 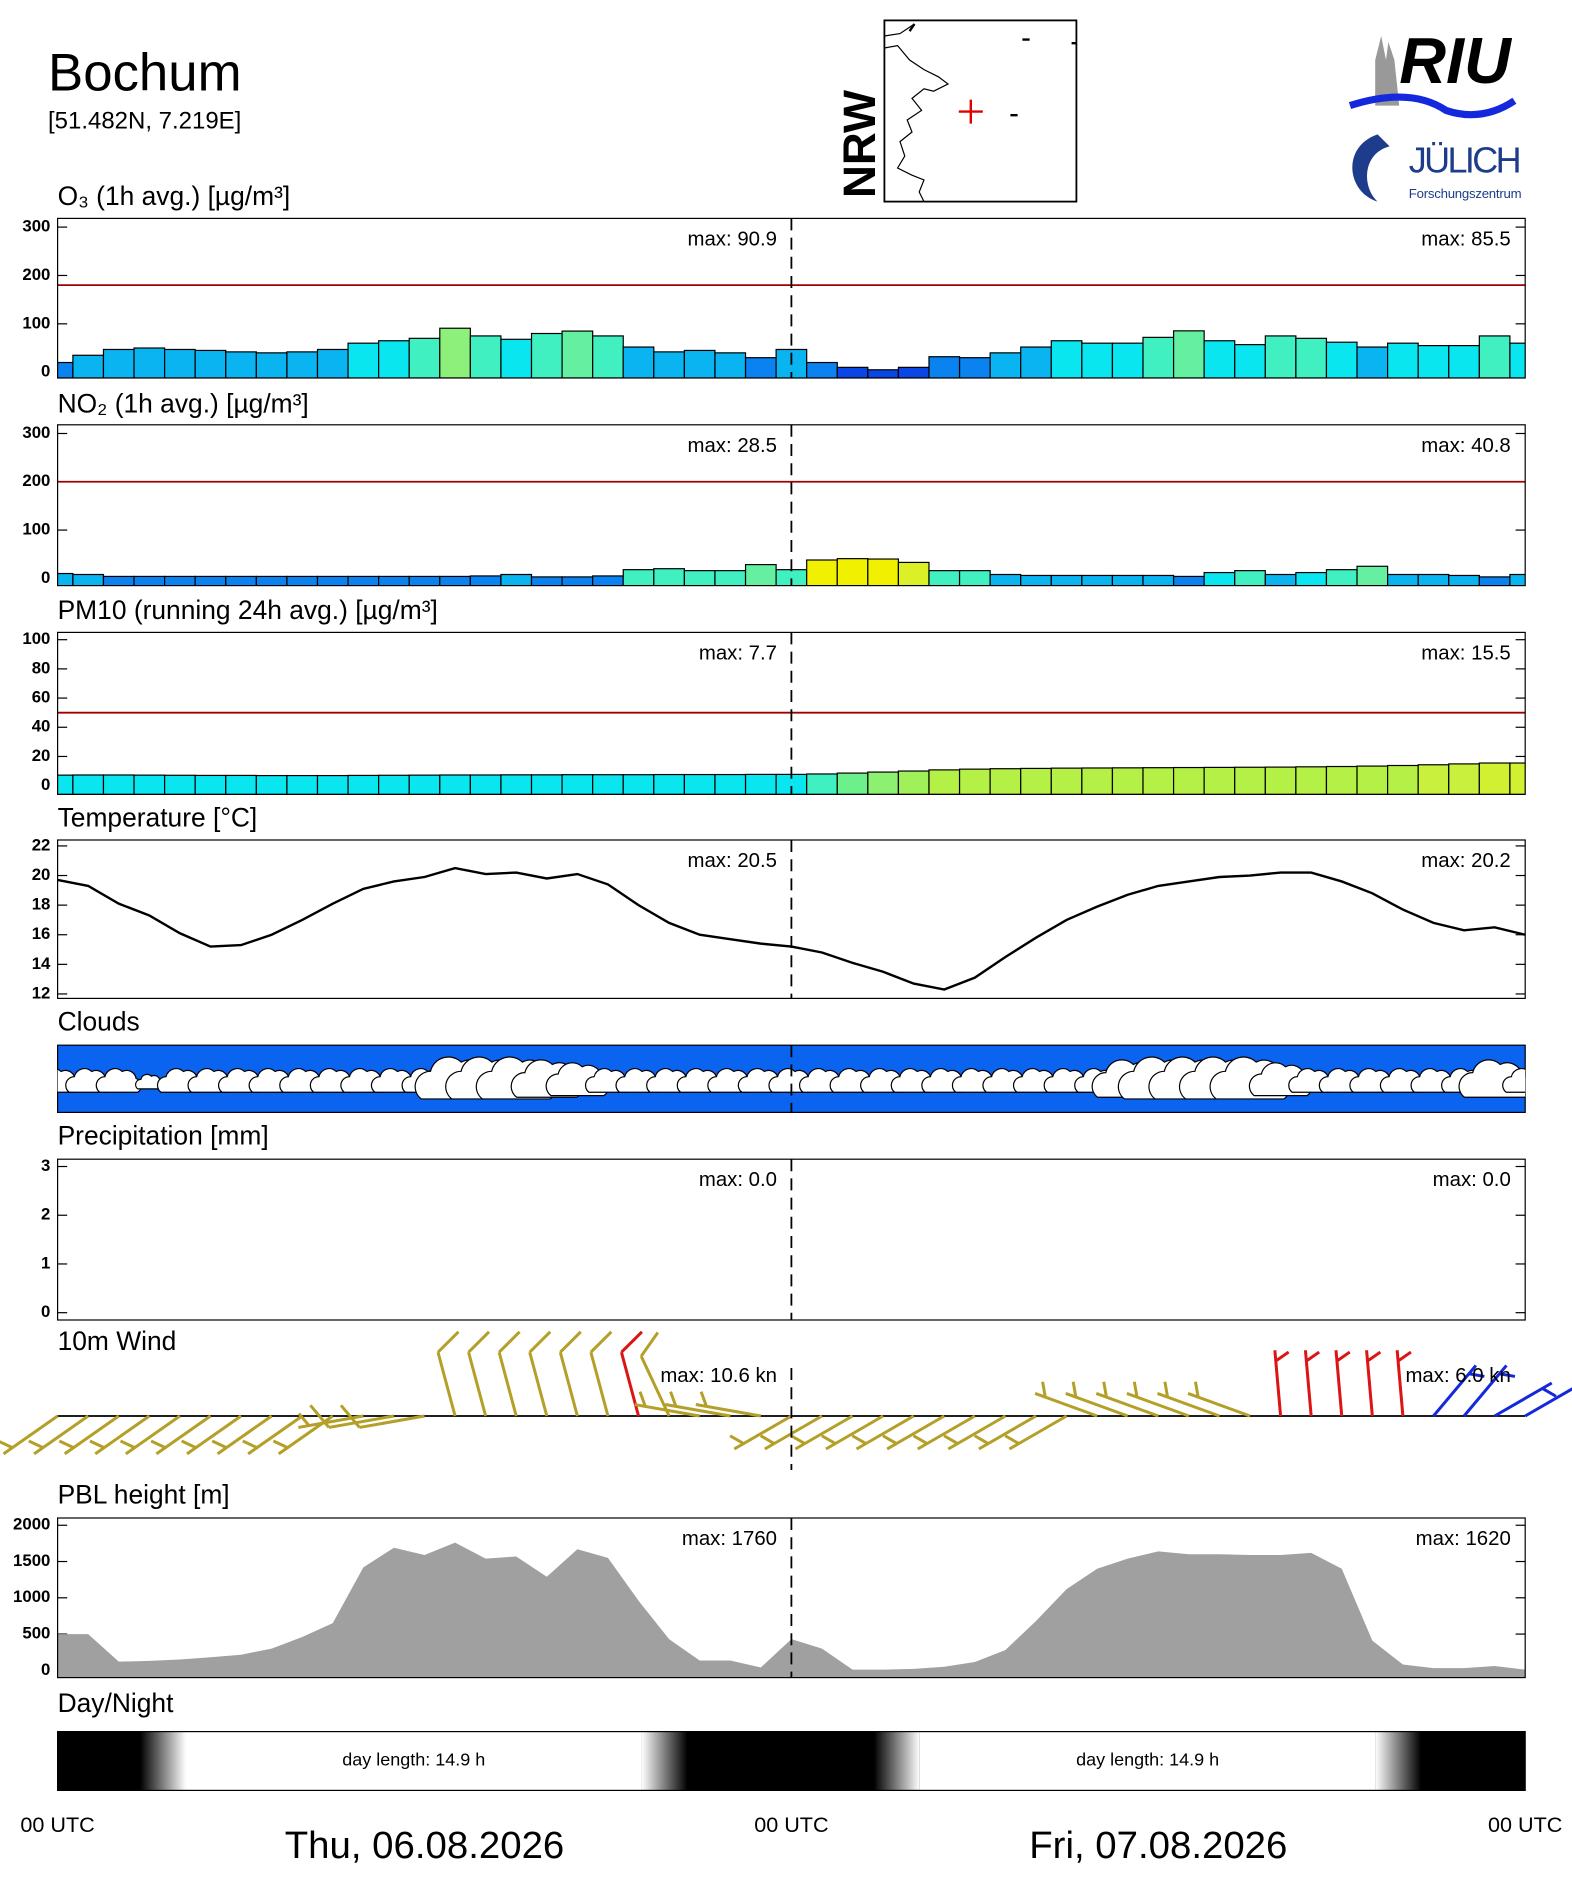 What do you see at coordinates (738, 1180) in the screenshot?
I see `max-label: max: 0.0` at bounding box center [738, 1180].